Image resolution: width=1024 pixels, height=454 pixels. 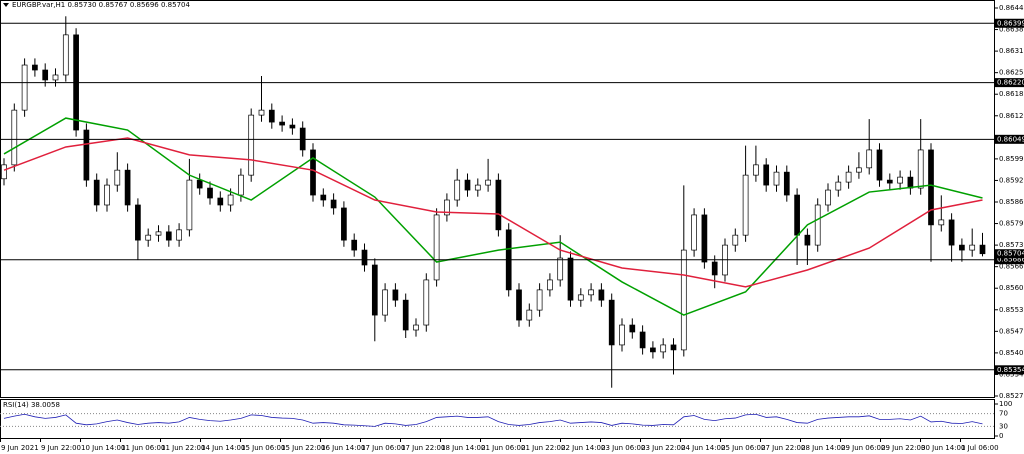 I want to click on x-tick-label: 28 Jun 14:00, so click(x=823, y=448).